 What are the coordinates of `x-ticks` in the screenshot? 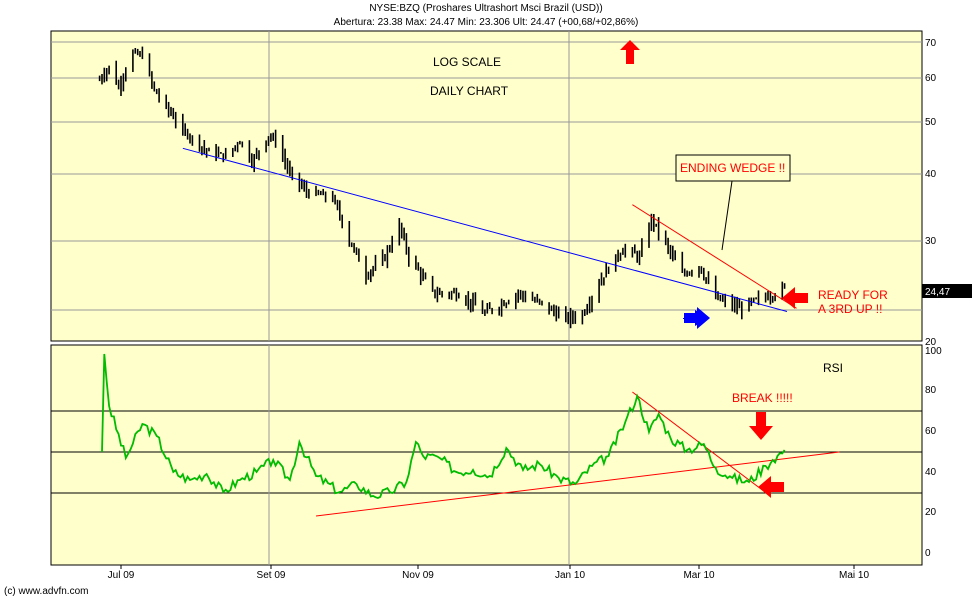 It's located at (487, 567).